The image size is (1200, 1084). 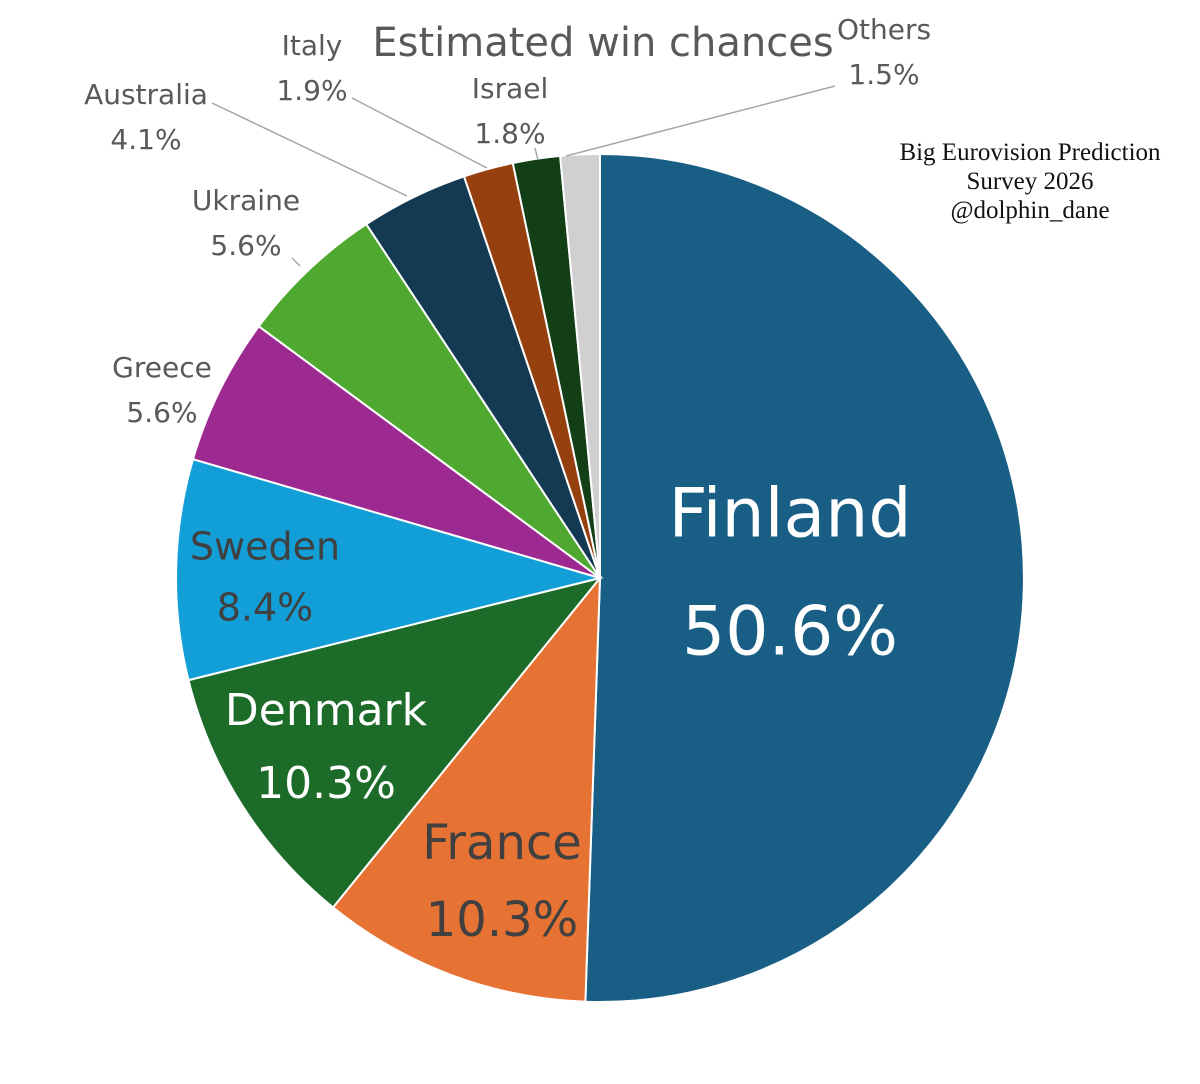 What do you see at coordinates (309, 149) in the screenshot?
I see `leader-line-australia` at bounding box center [309, 149].